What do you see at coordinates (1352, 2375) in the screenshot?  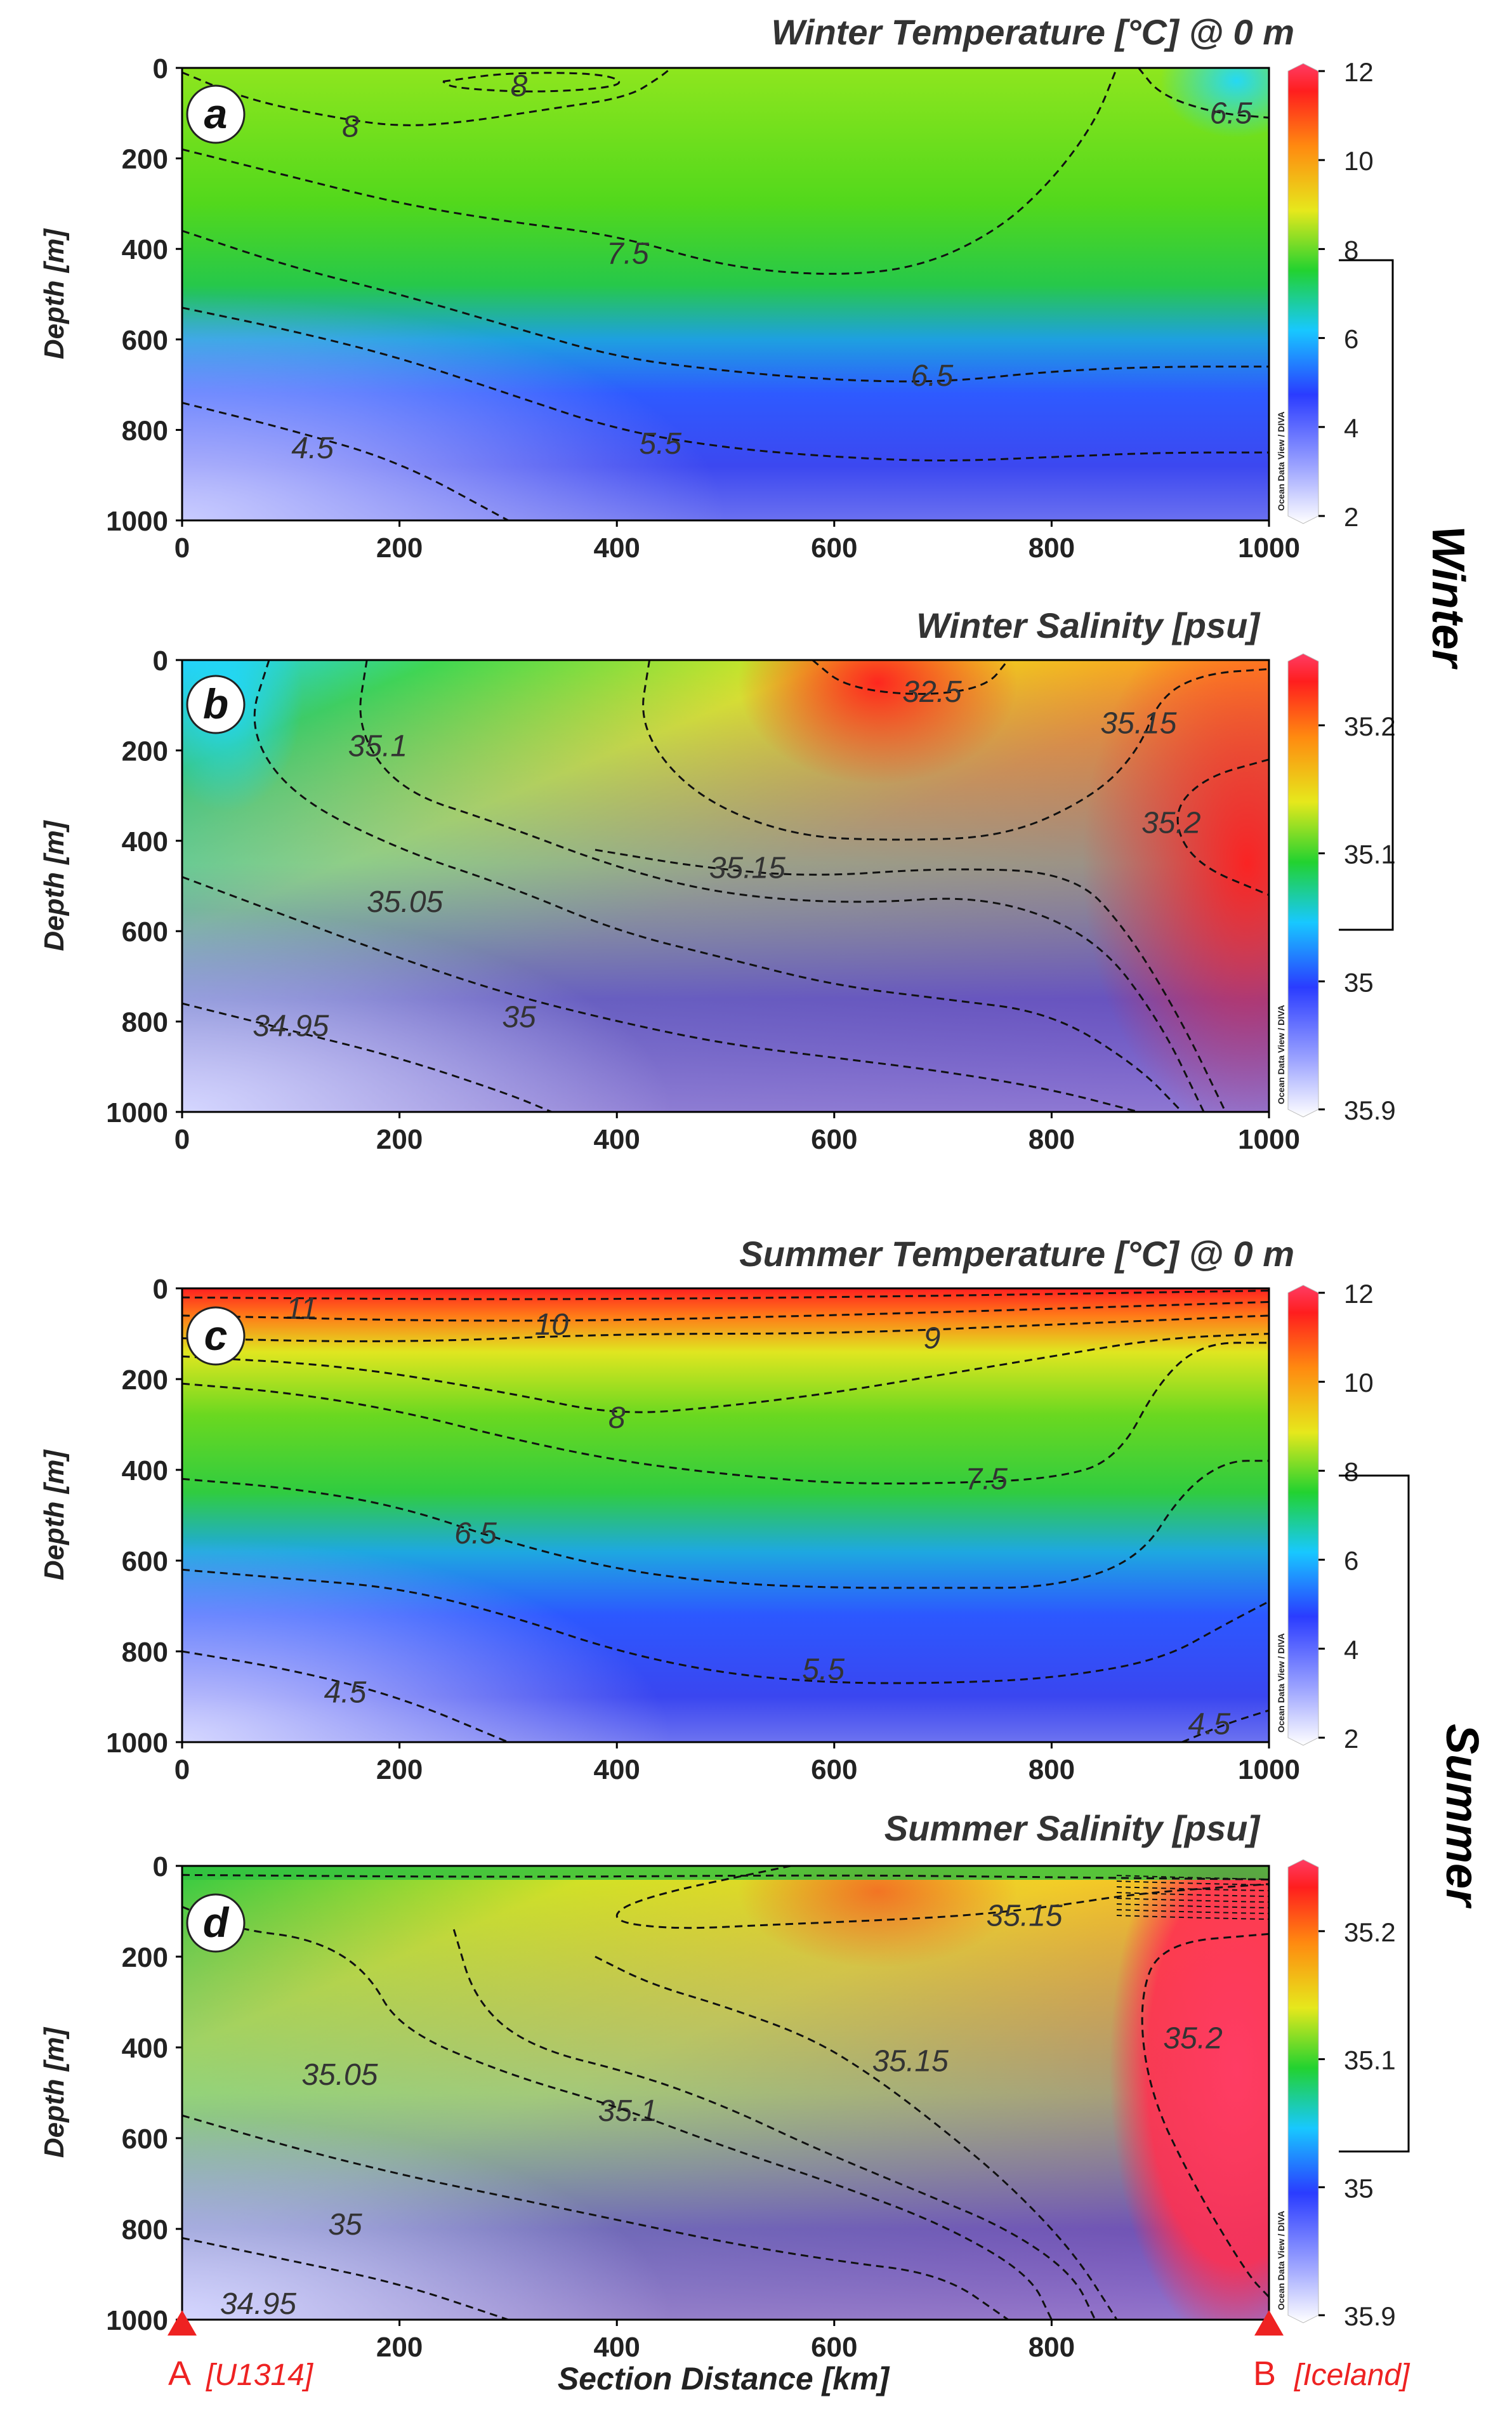 I see `station-b-name: [Iceland]` at bounding box center [1352, 2375].